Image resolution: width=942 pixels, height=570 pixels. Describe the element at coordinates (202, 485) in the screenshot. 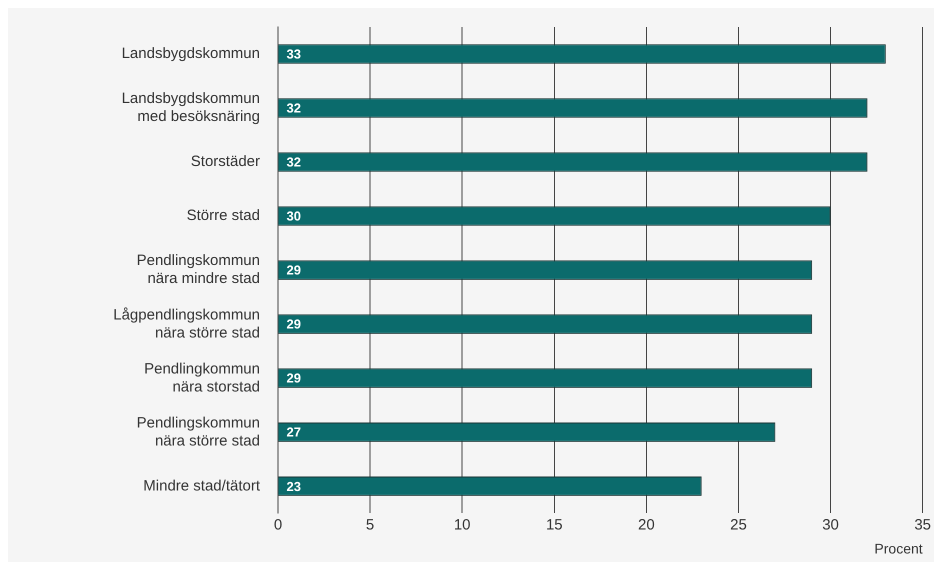

I see `y-tick-label: Mindre stad/tätort` at that location.